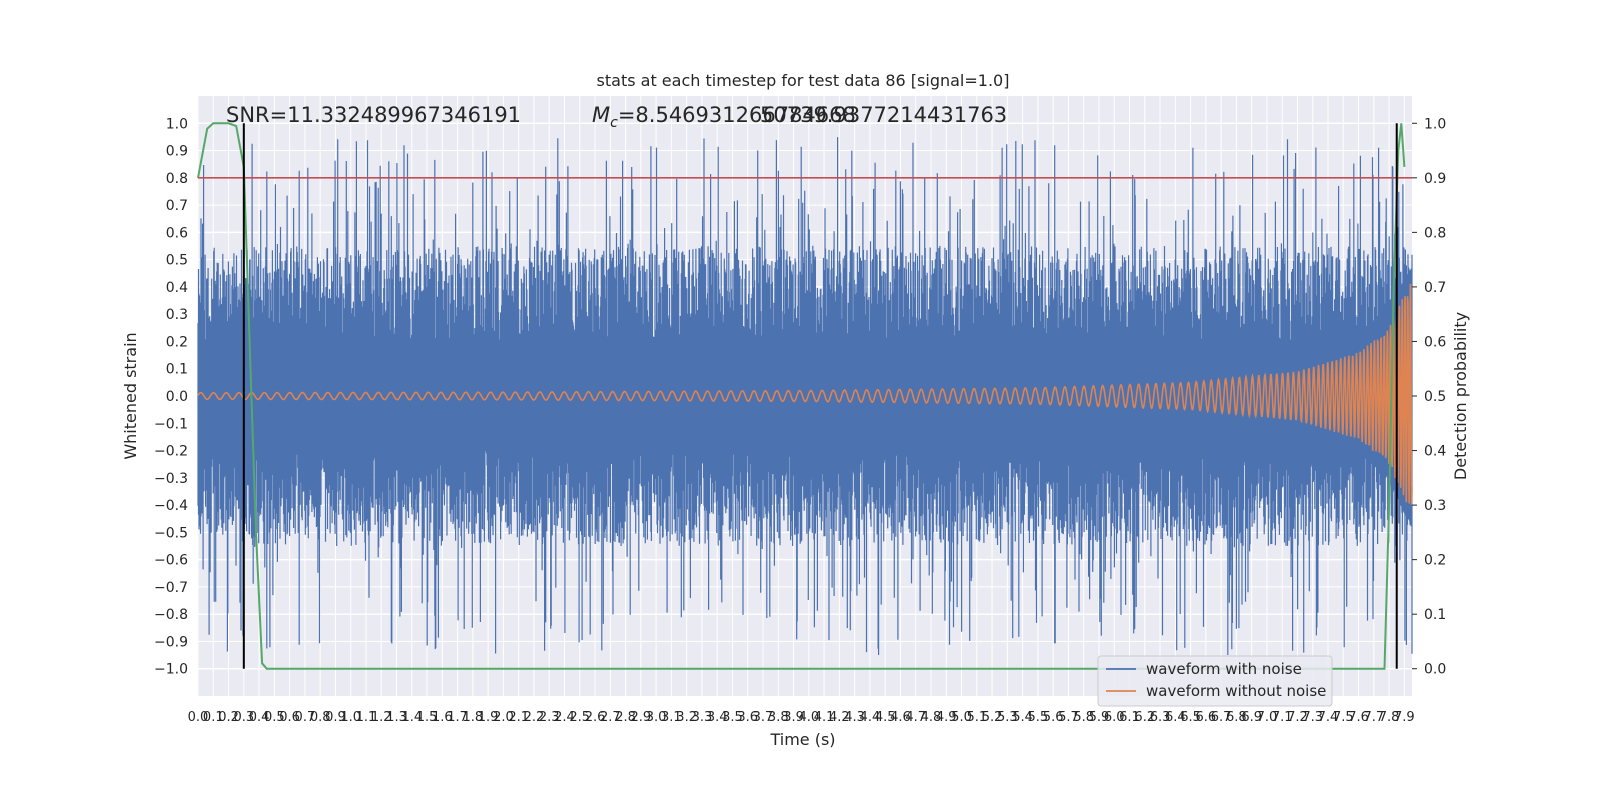 This screenshot has height=800, width=1600. What do you see at coordinates (1373, 717) in the screenshot?
I see `x-tick-label: 7.7` at bounding box center [1373, 717].